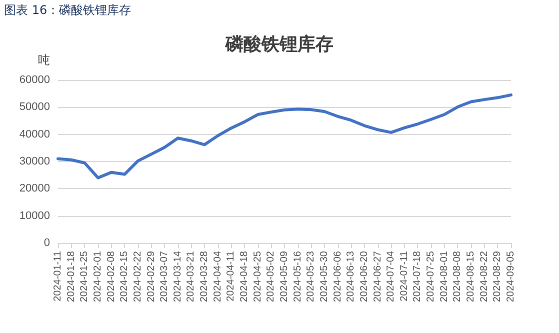 This screenshot has height=333, width=559. I want to click on x-tick-label: 2024-01-18, so click(71, 276).